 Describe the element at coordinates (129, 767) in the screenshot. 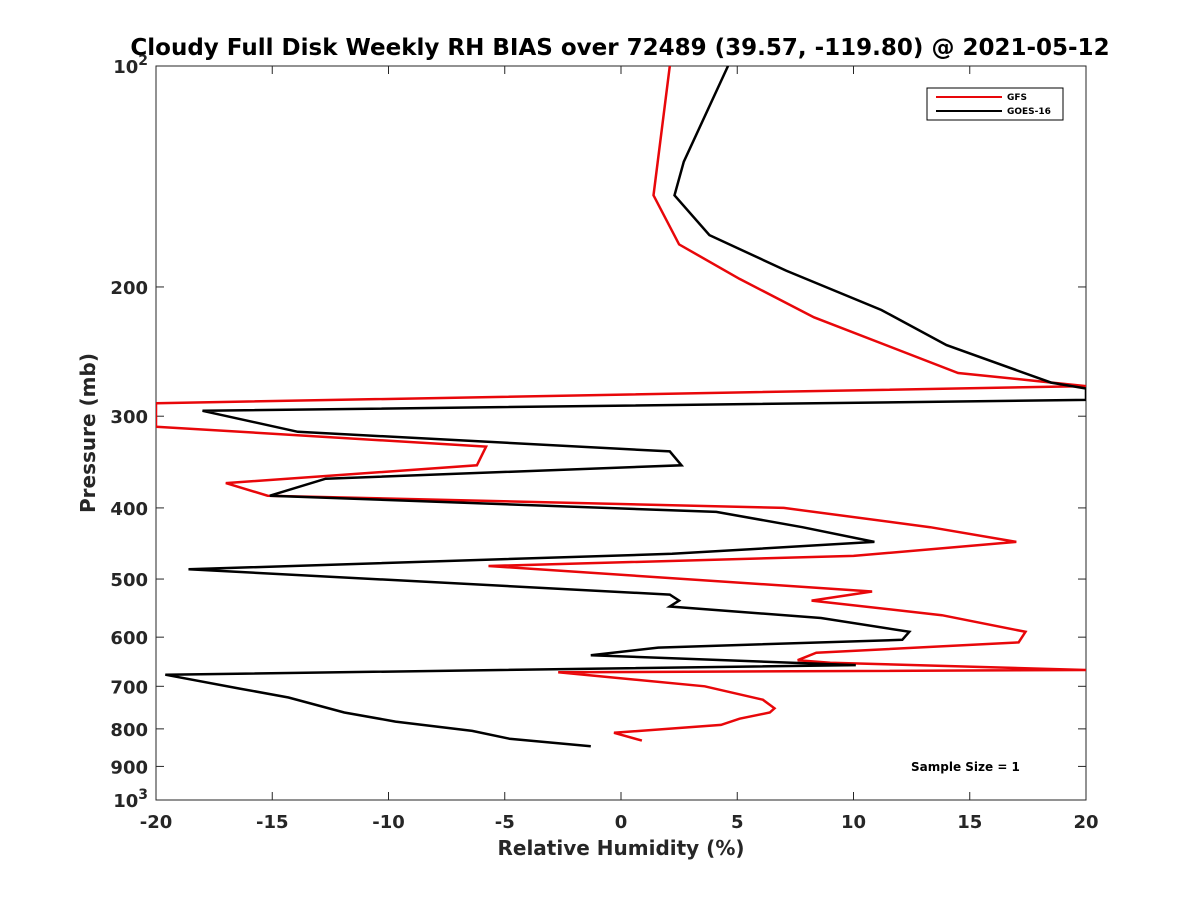

I see `y-tick-label: 900` at that location.